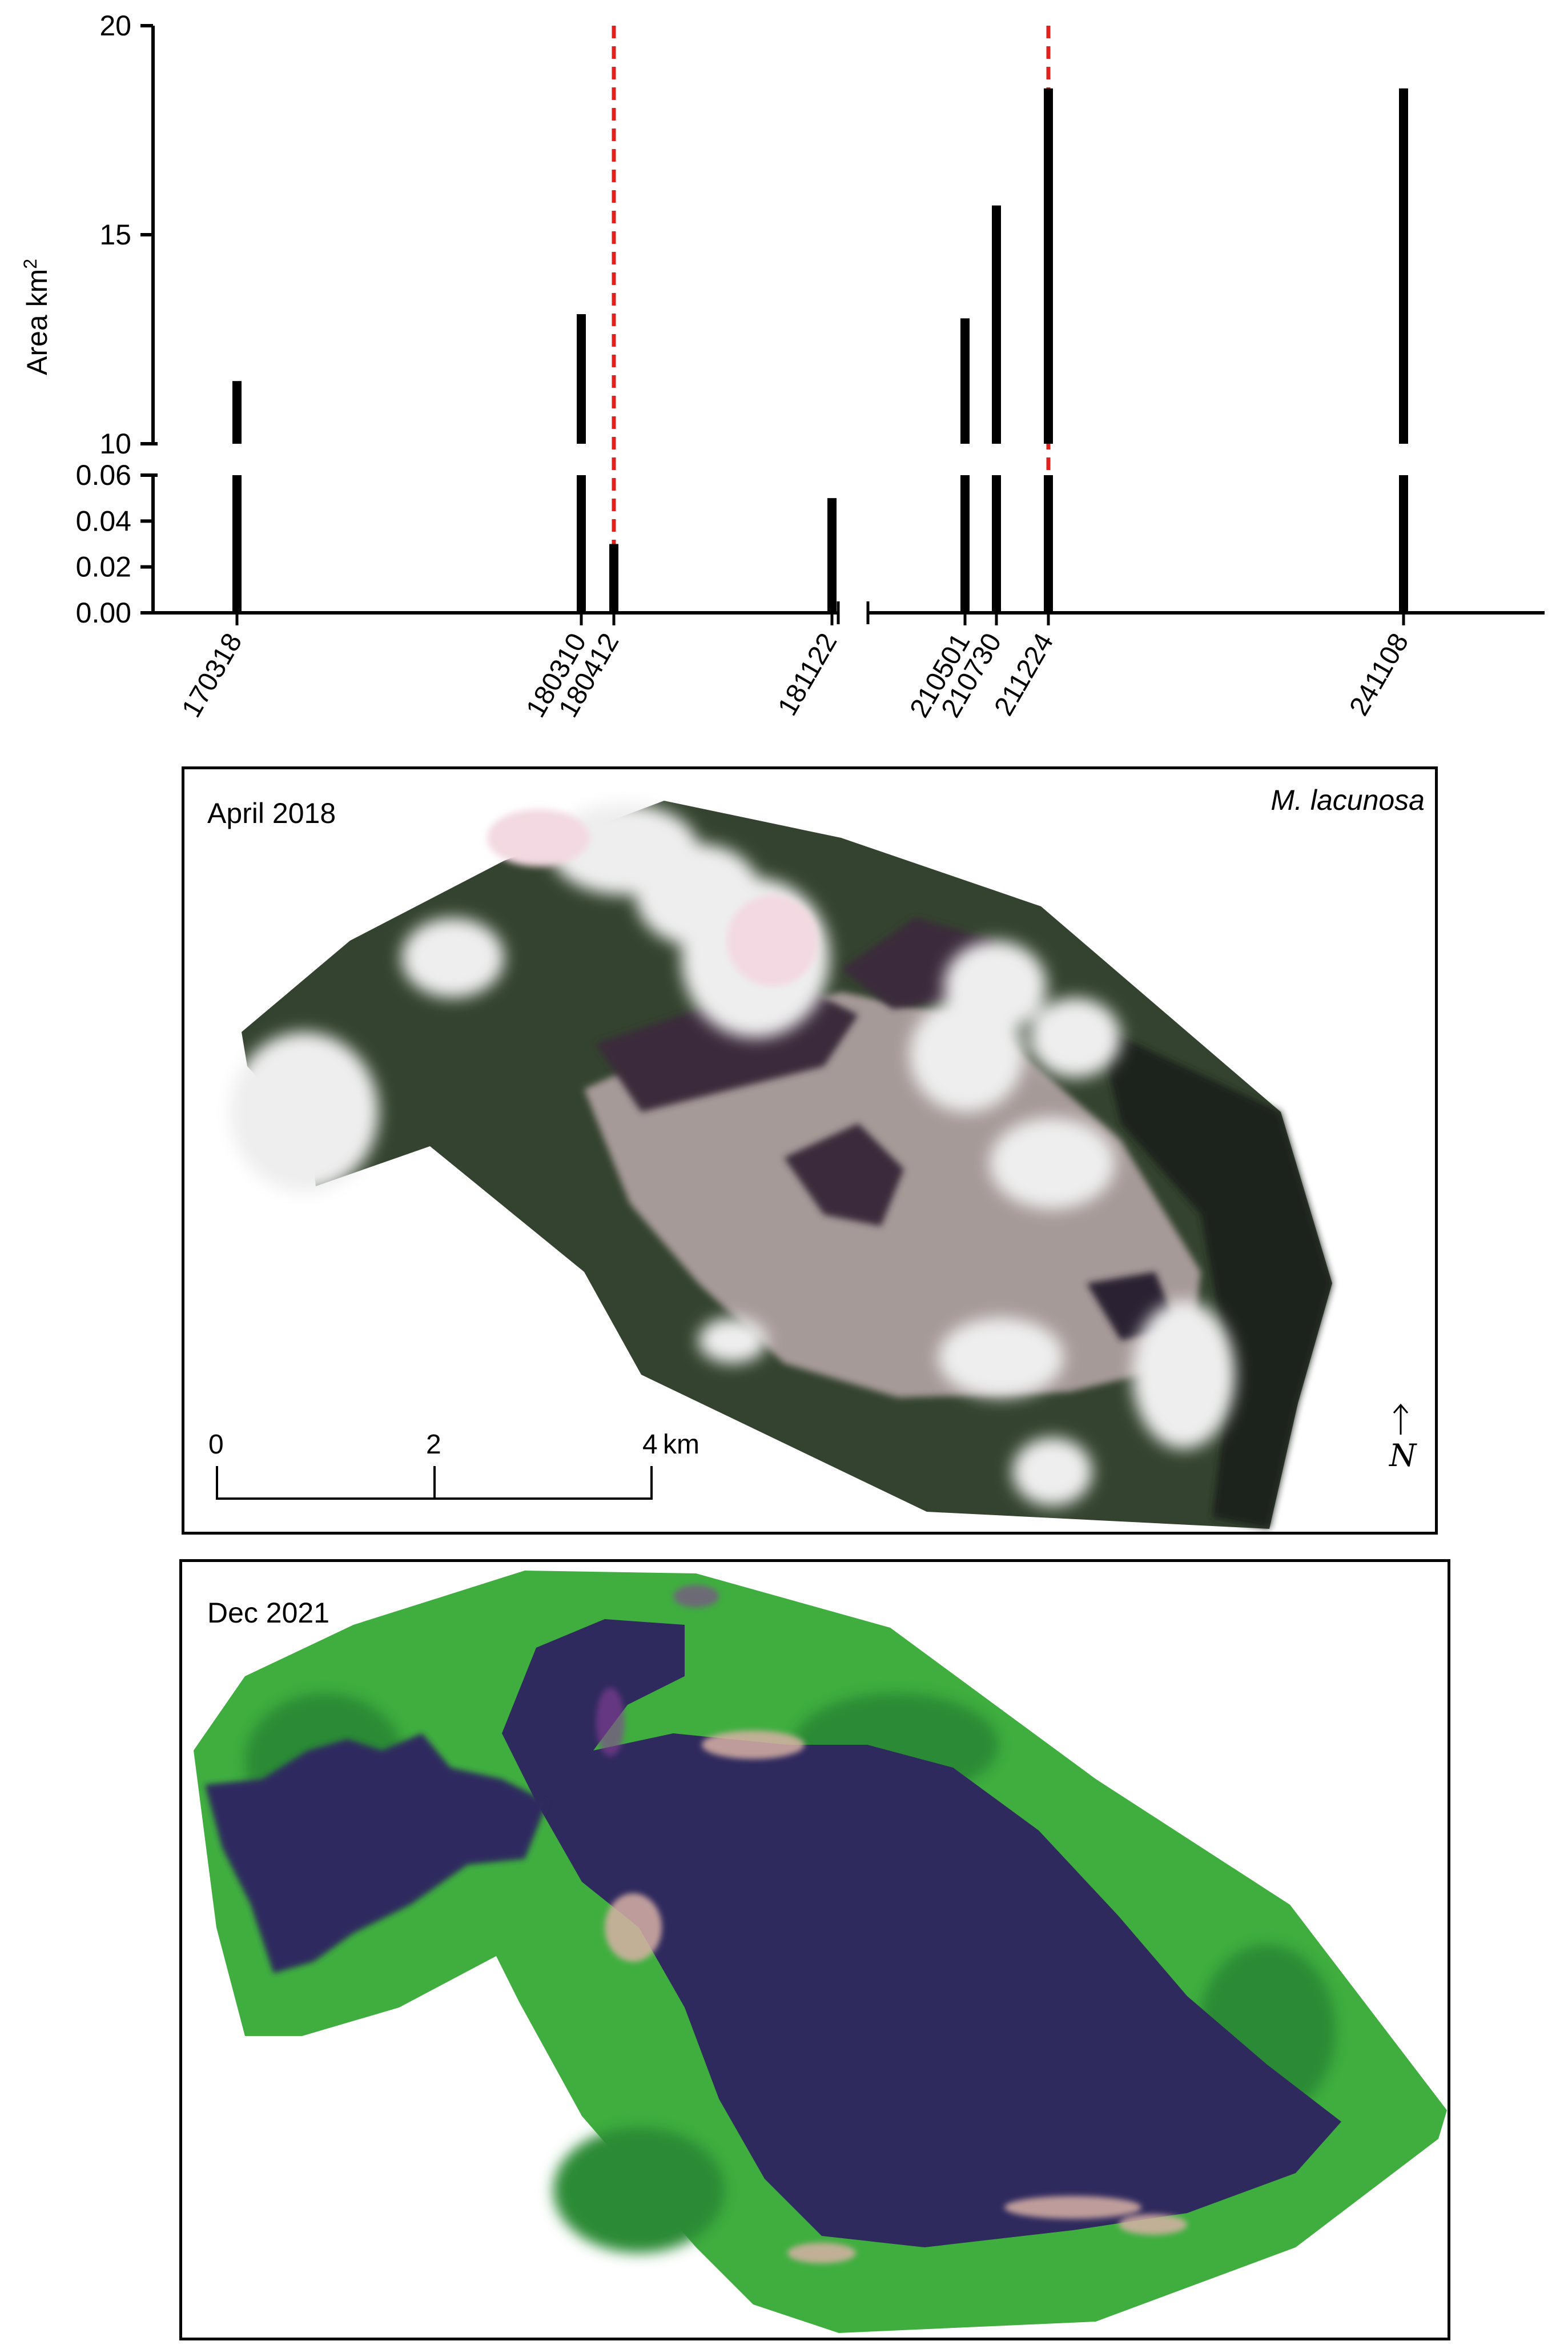 The image size is (1568, 2349). What do you see at coordinates (103, 475) in the screenshot?
I see `y-tick-label: 0.06` at bounding box center [103, 475].